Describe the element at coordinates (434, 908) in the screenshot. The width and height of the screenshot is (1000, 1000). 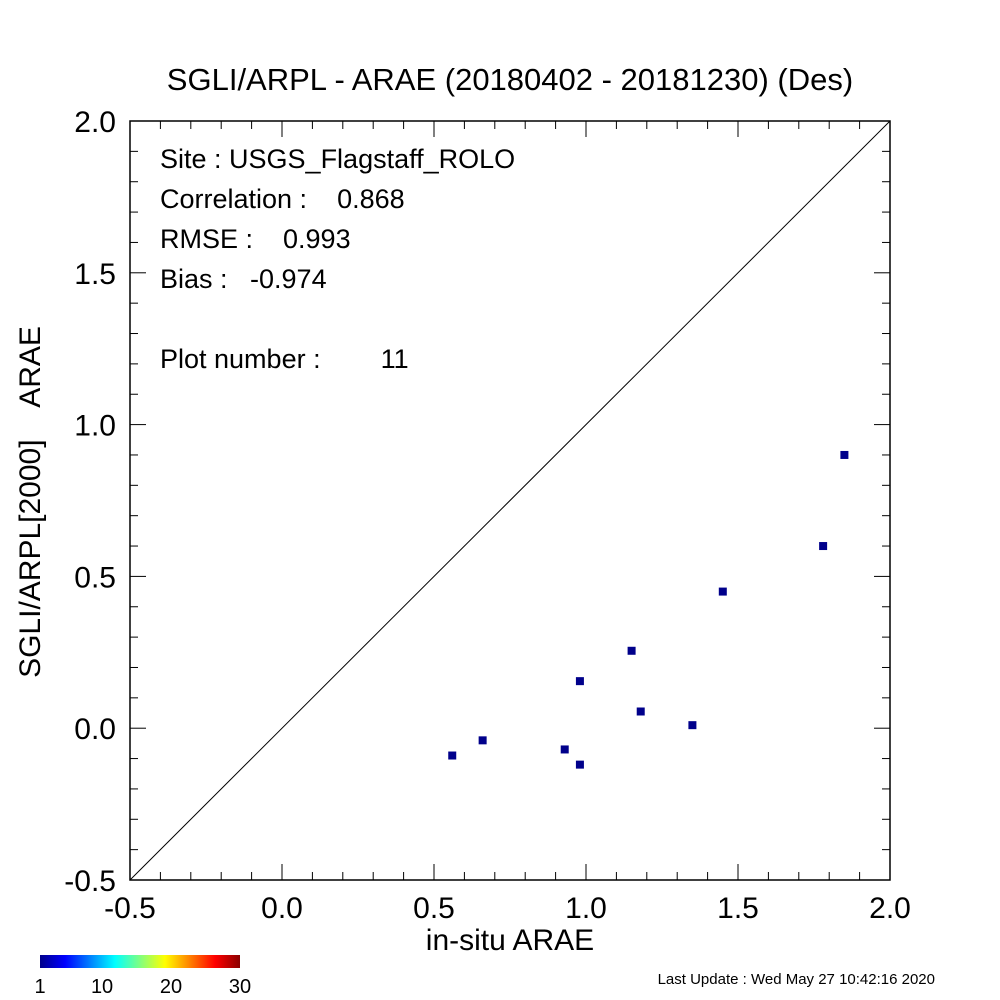
I see `x-tick-label: 0.5` at that location.